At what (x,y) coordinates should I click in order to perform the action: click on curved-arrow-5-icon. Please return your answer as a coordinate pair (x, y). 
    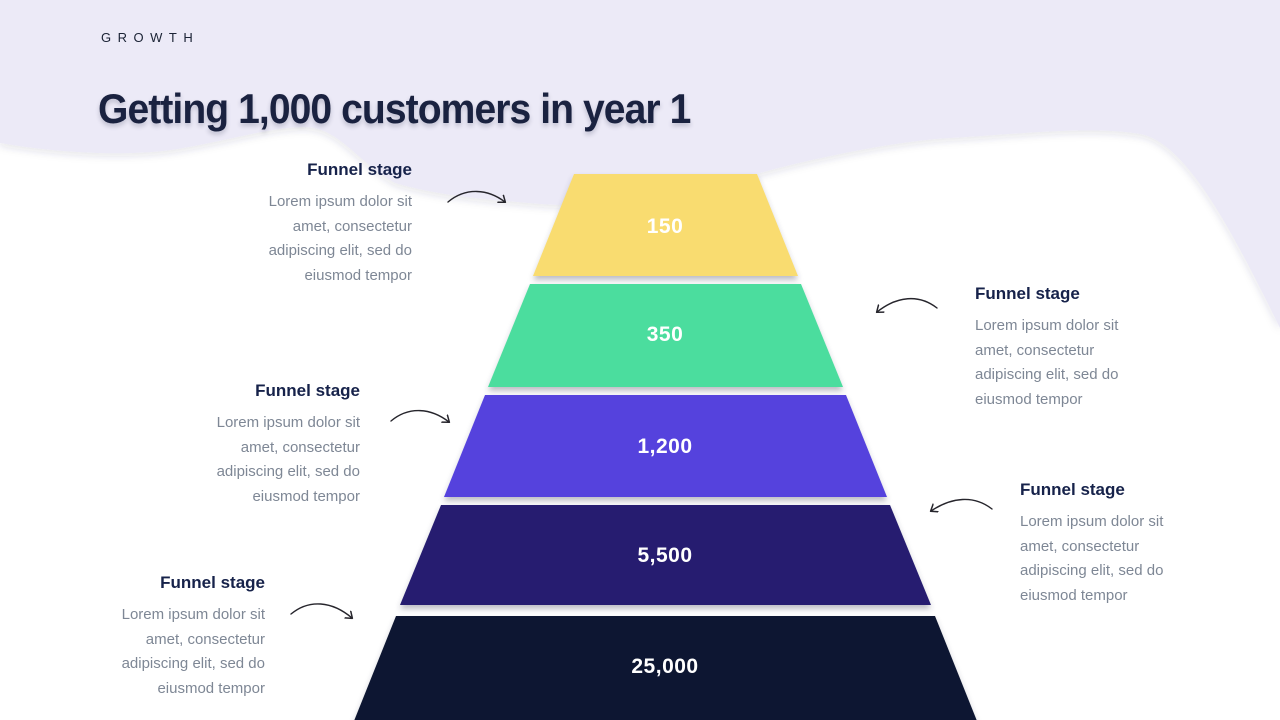
    Looking at the image, I should click on (321, 610).